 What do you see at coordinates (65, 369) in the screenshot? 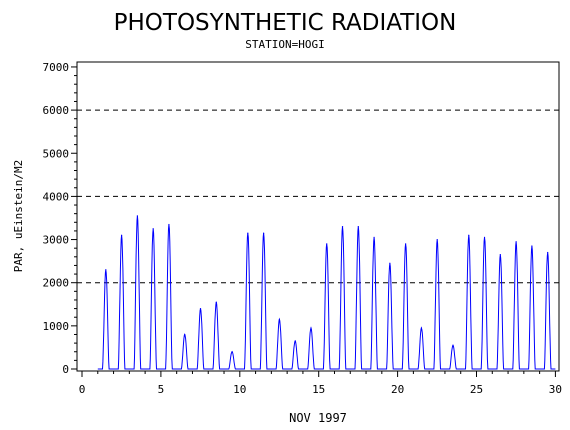
I see `y-tick-label: 0` at bounding box center [65, 369].